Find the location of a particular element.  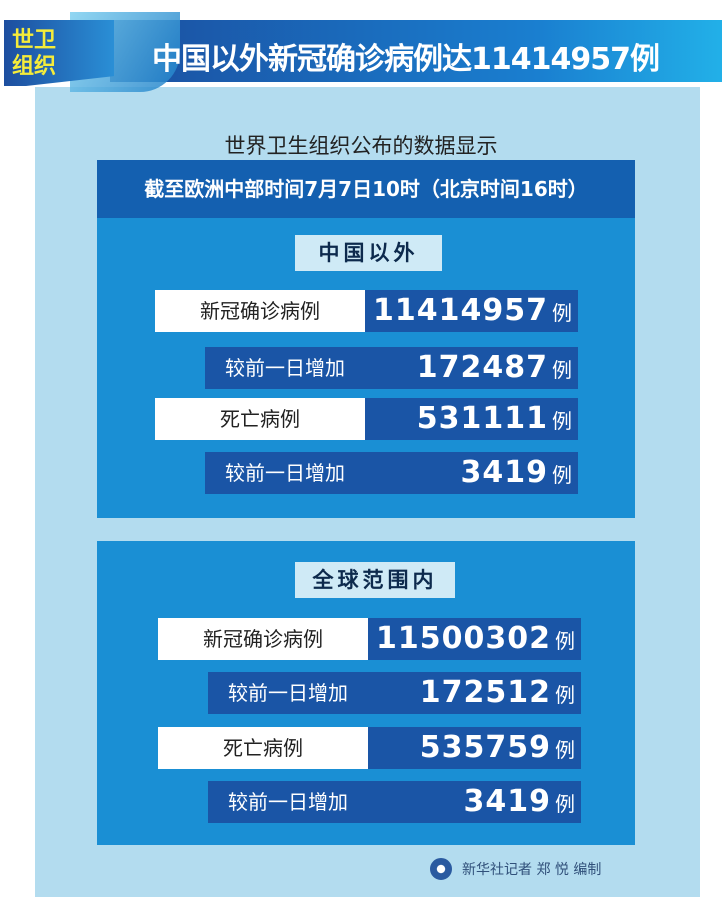

stat-value: 535759 is located at coordinates (485, 747).